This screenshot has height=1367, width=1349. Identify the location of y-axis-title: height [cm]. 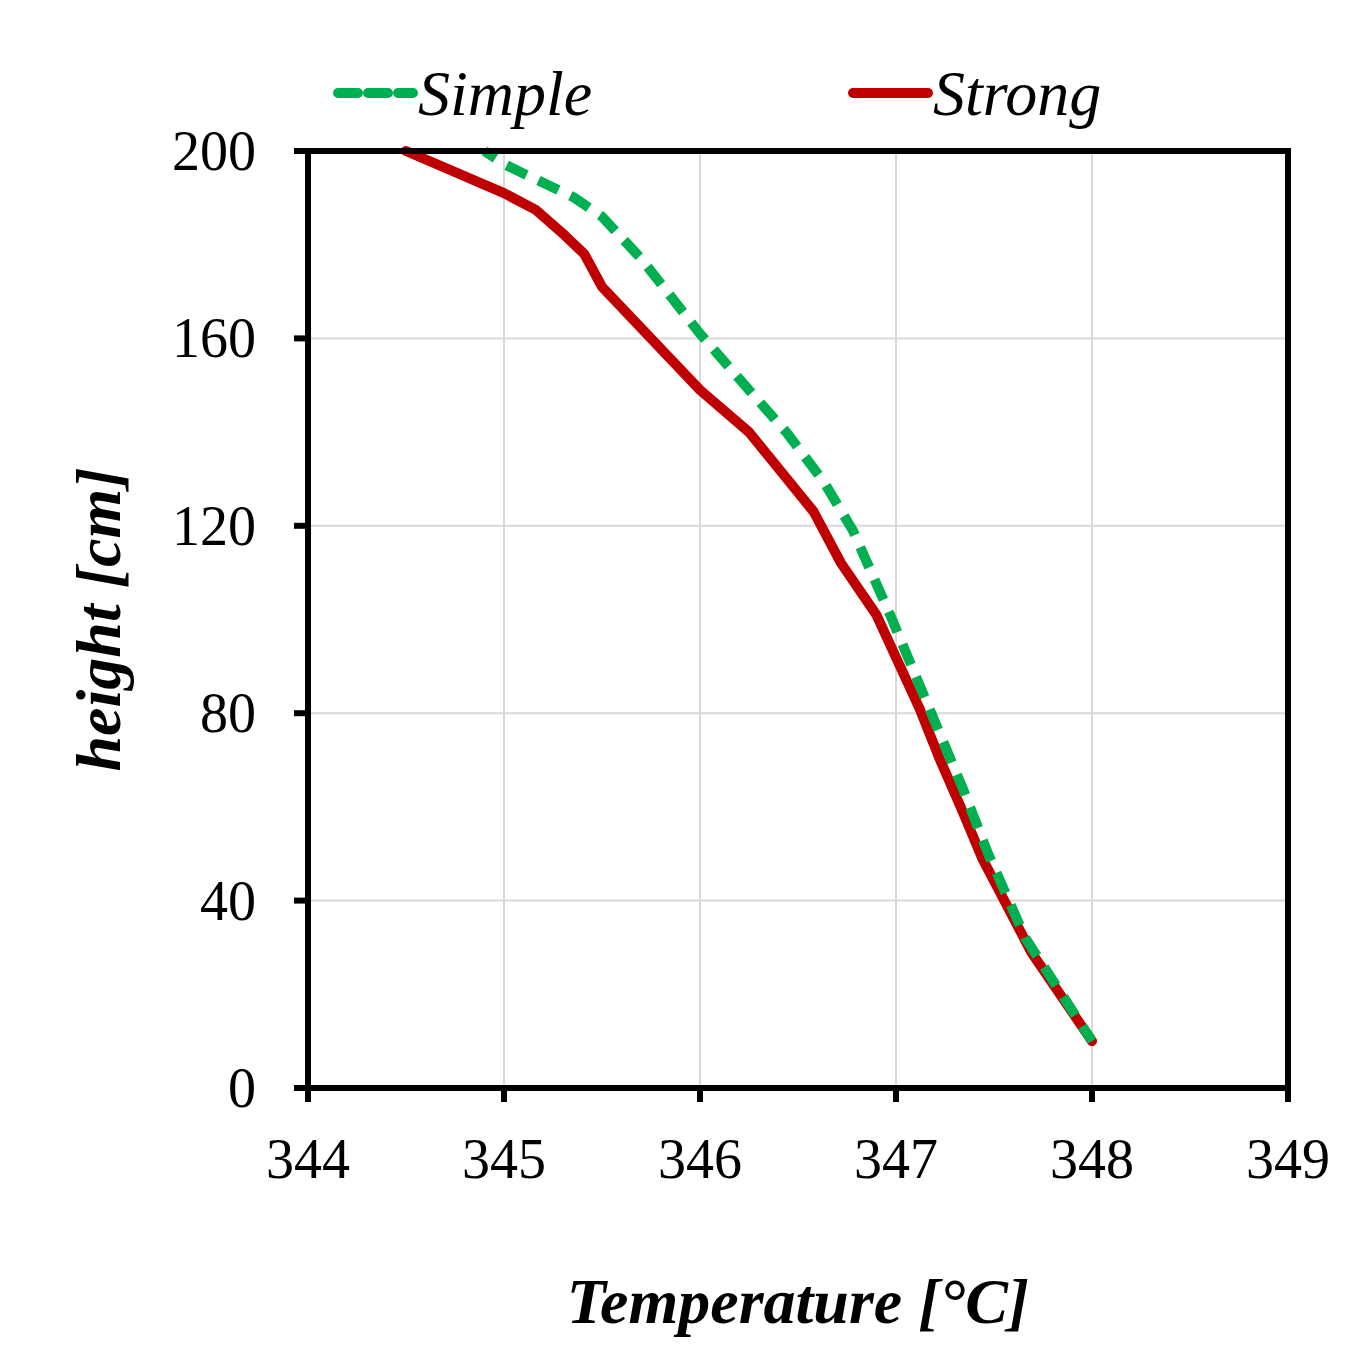
(98, 619).